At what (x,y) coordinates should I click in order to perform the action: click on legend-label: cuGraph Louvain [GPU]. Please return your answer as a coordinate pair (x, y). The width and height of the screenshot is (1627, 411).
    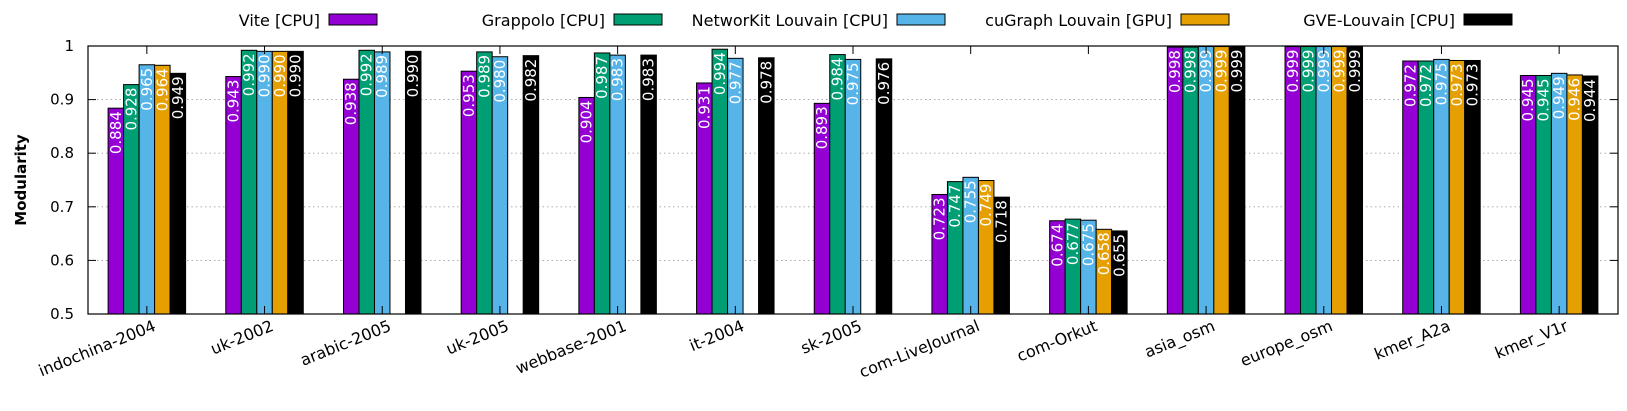
    Looking at the image, I should click on (1078, 20).